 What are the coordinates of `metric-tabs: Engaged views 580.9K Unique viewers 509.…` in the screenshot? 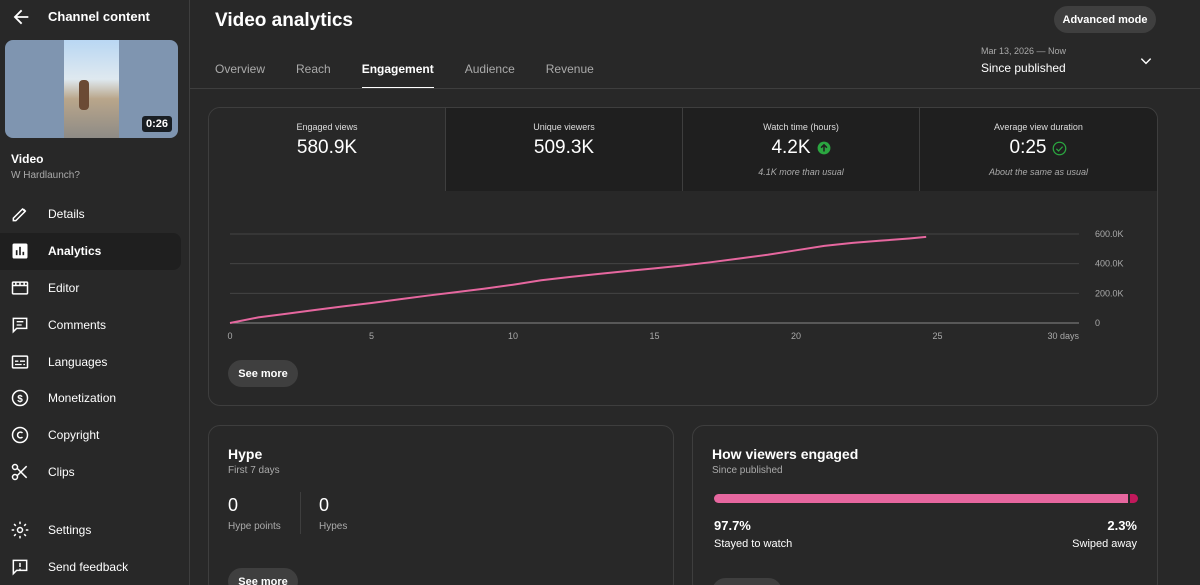 It's located at (683, 149).